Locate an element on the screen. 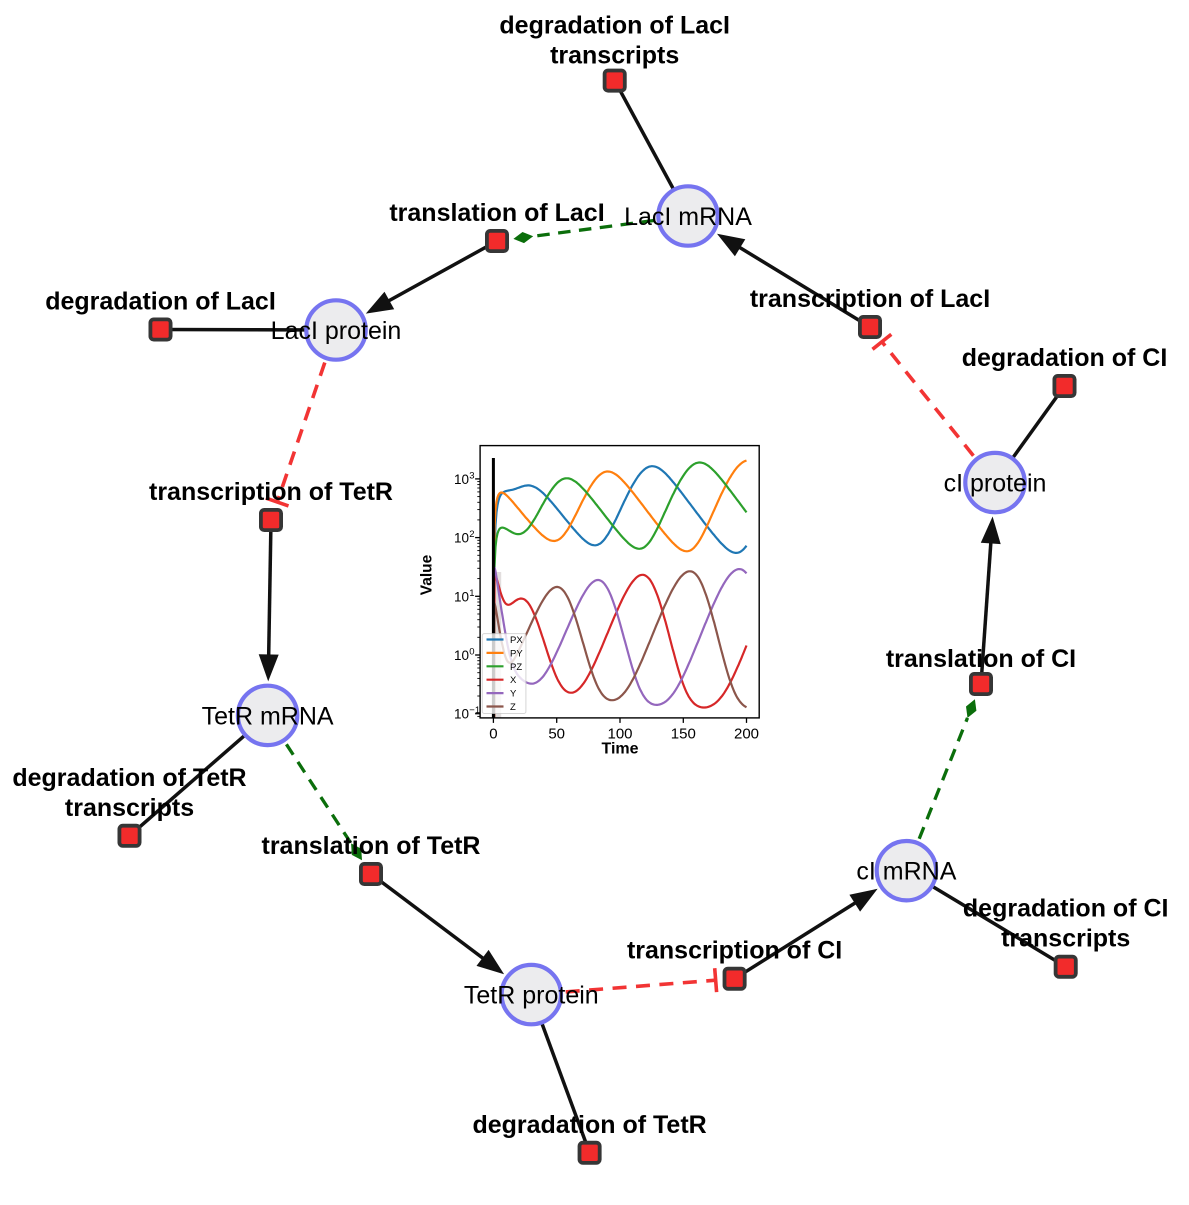 This screenshot has width=1189, height=1205. svg-text: 100 is located at coordinates (619, 734).